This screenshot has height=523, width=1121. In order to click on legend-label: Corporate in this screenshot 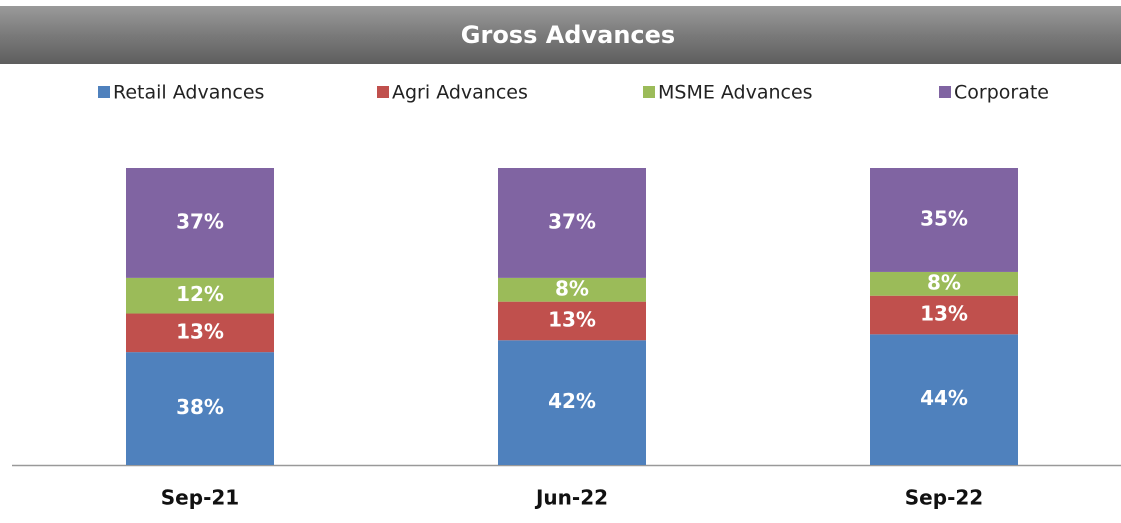, I will do `click(1001, 93)`.